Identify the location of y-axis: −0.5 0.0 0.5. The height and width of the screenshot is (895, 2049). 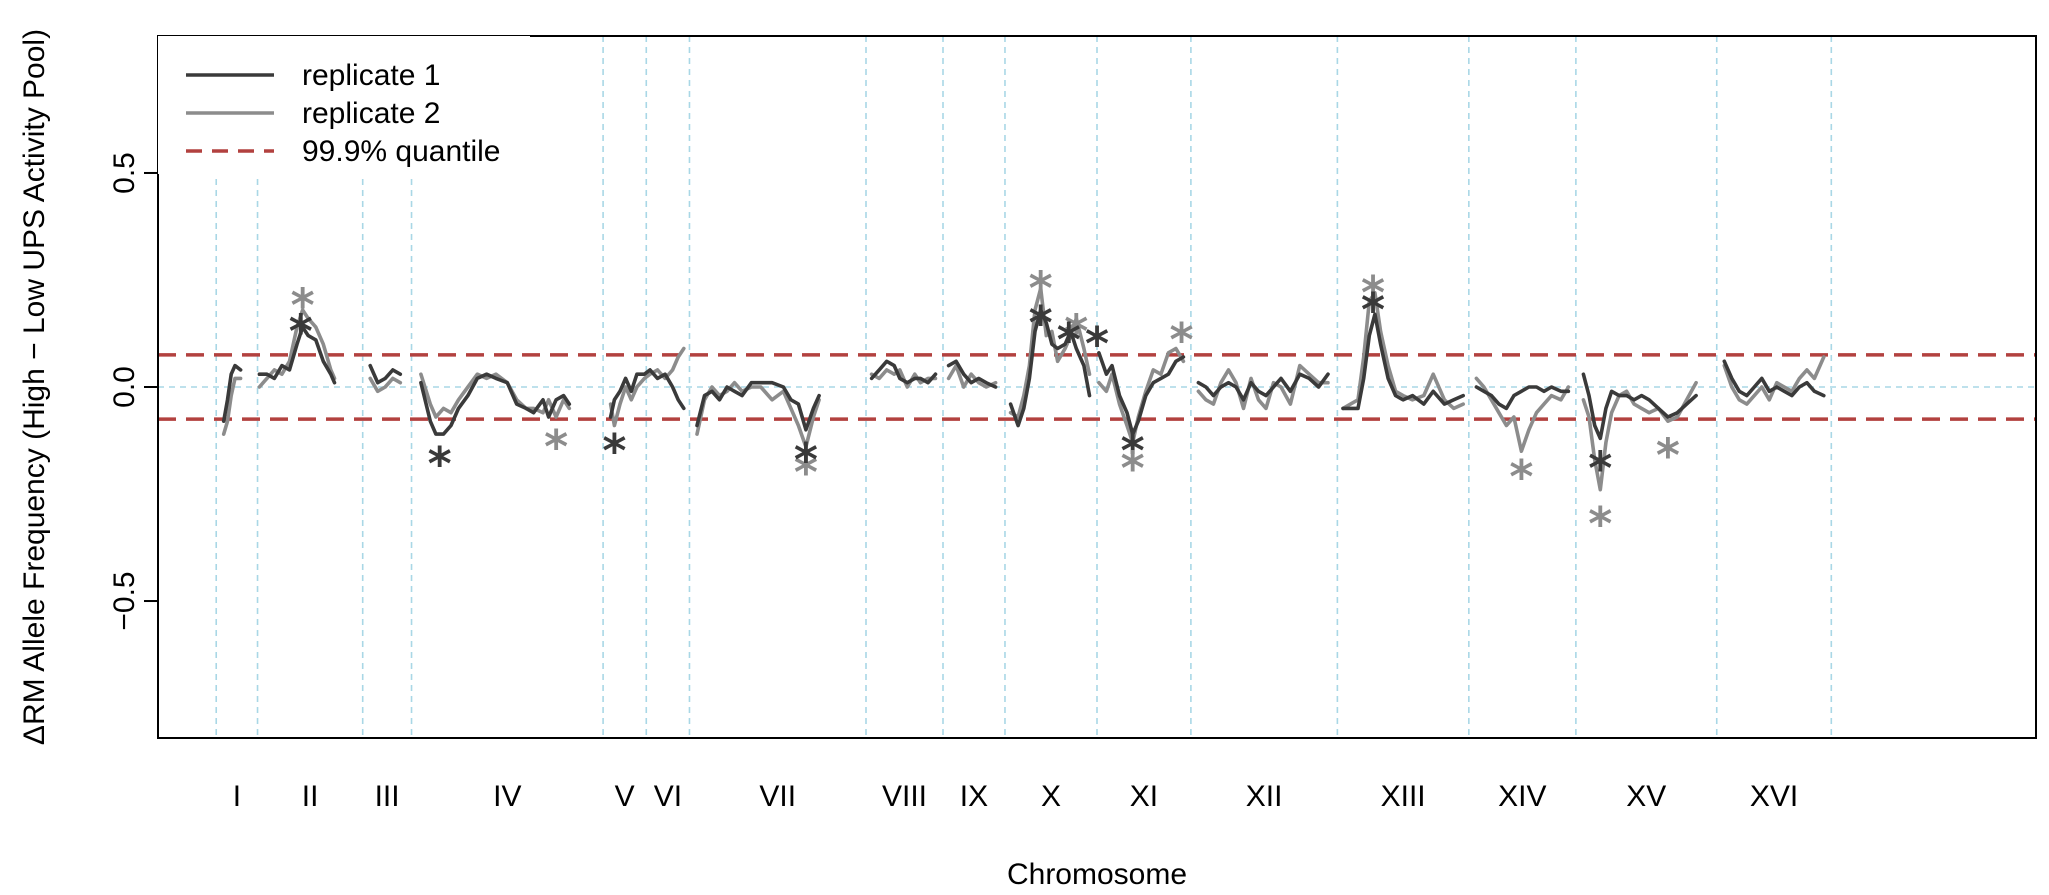
(133, 391).